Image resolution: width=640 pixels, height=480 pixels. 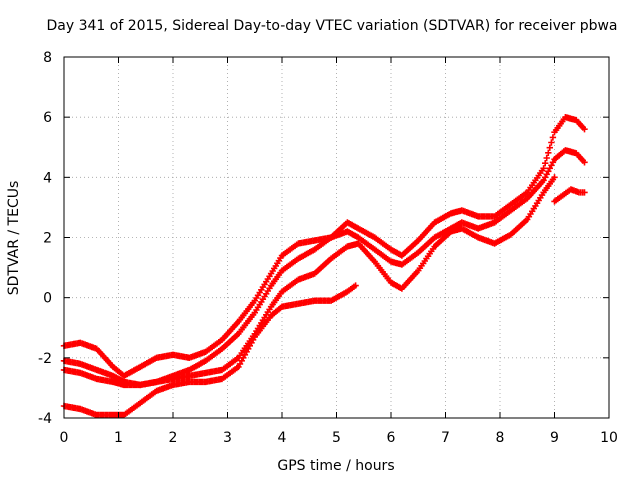 I want to click on y-tick-label: 4, so click(x=47, y=178).